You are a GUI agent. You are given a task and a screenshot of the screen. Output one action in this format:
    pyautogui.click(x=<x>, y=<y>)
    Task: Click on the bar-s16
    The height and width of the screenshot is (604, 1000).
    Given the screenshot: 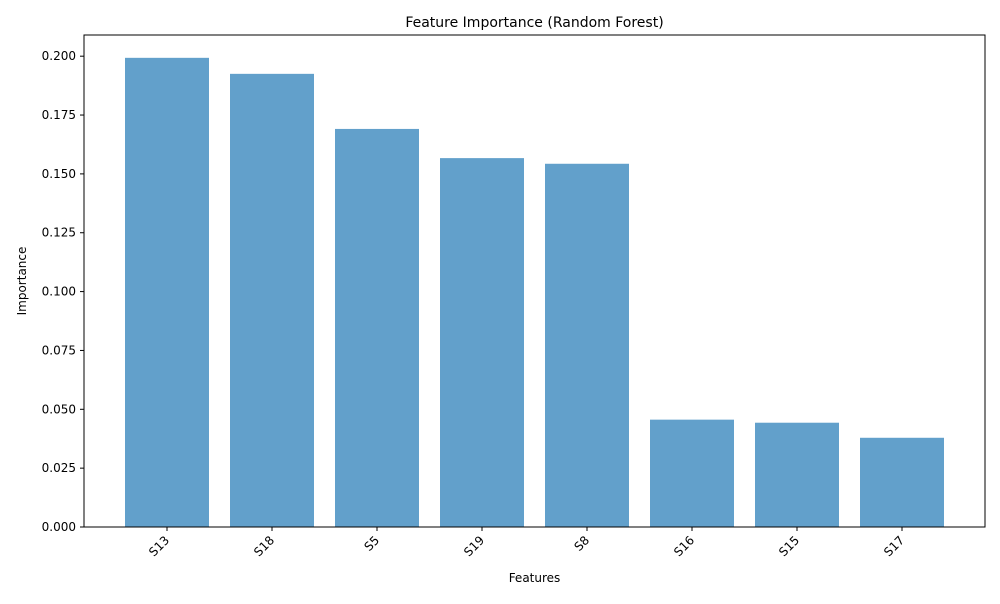 What is the action you would take?
    pyautogui.click(x=692, y=473)
    